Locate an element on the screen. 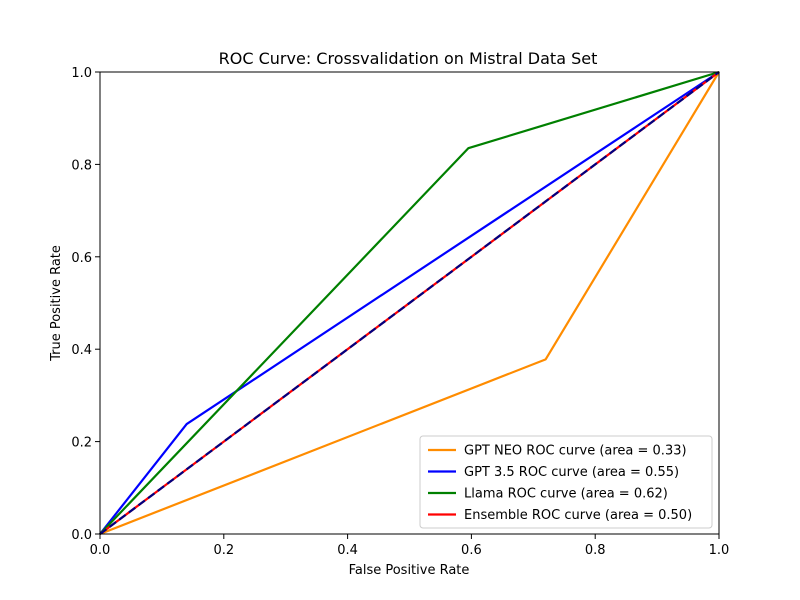 This screenshot has height=600, width=800. x-axis-label: False Positive Rate is located at coordinates (409, 570).